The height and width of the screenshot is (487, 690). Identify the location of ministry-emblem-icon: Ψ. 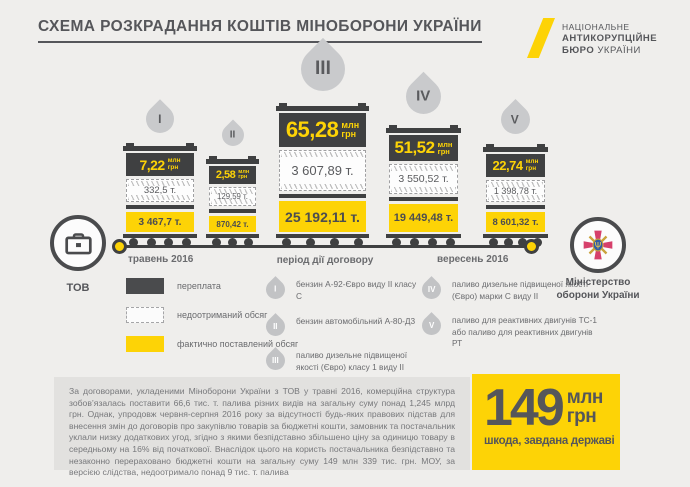
(598, 245).